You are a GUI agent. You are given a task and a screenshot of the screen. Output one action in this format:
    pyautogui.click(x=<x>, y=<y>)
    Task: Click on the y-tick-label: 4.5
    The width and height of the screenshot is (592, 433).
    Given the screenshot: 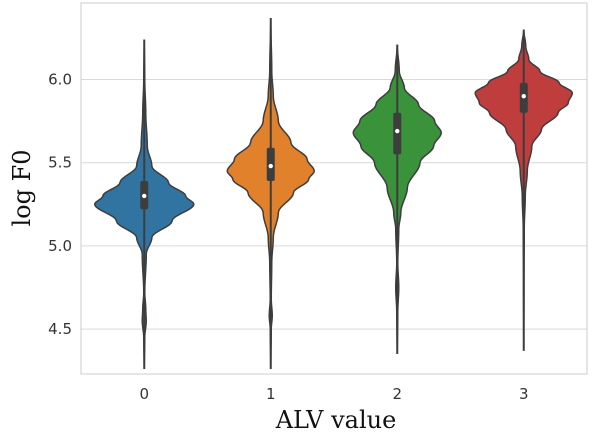 What is the action you would take?
    pyautogui.click(x=60, y=329)
    